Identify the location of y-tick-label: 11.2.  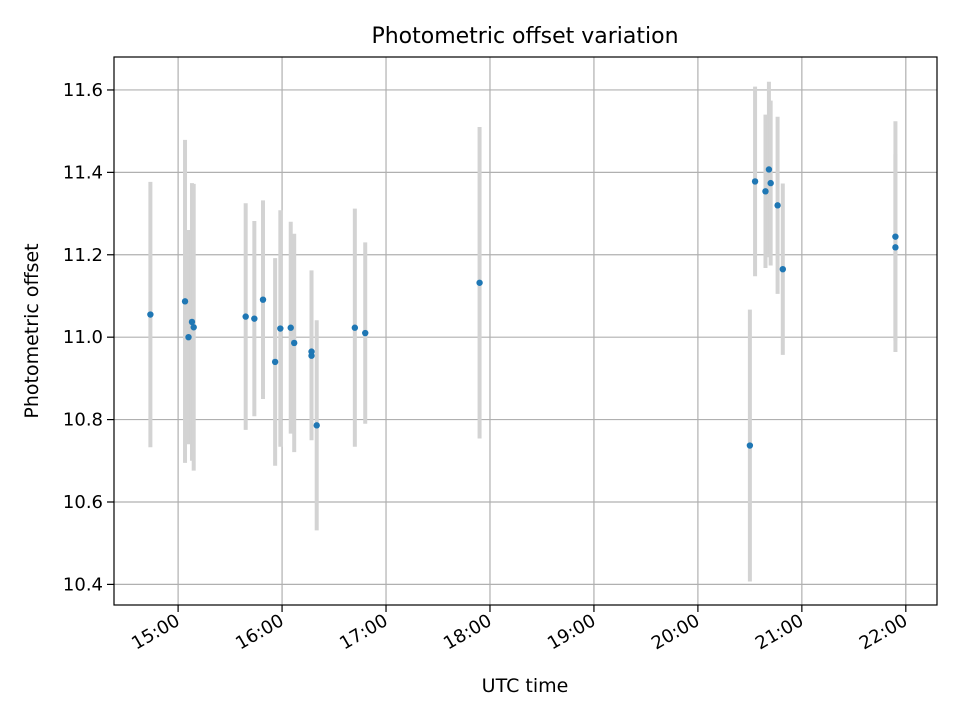
(83, 255).